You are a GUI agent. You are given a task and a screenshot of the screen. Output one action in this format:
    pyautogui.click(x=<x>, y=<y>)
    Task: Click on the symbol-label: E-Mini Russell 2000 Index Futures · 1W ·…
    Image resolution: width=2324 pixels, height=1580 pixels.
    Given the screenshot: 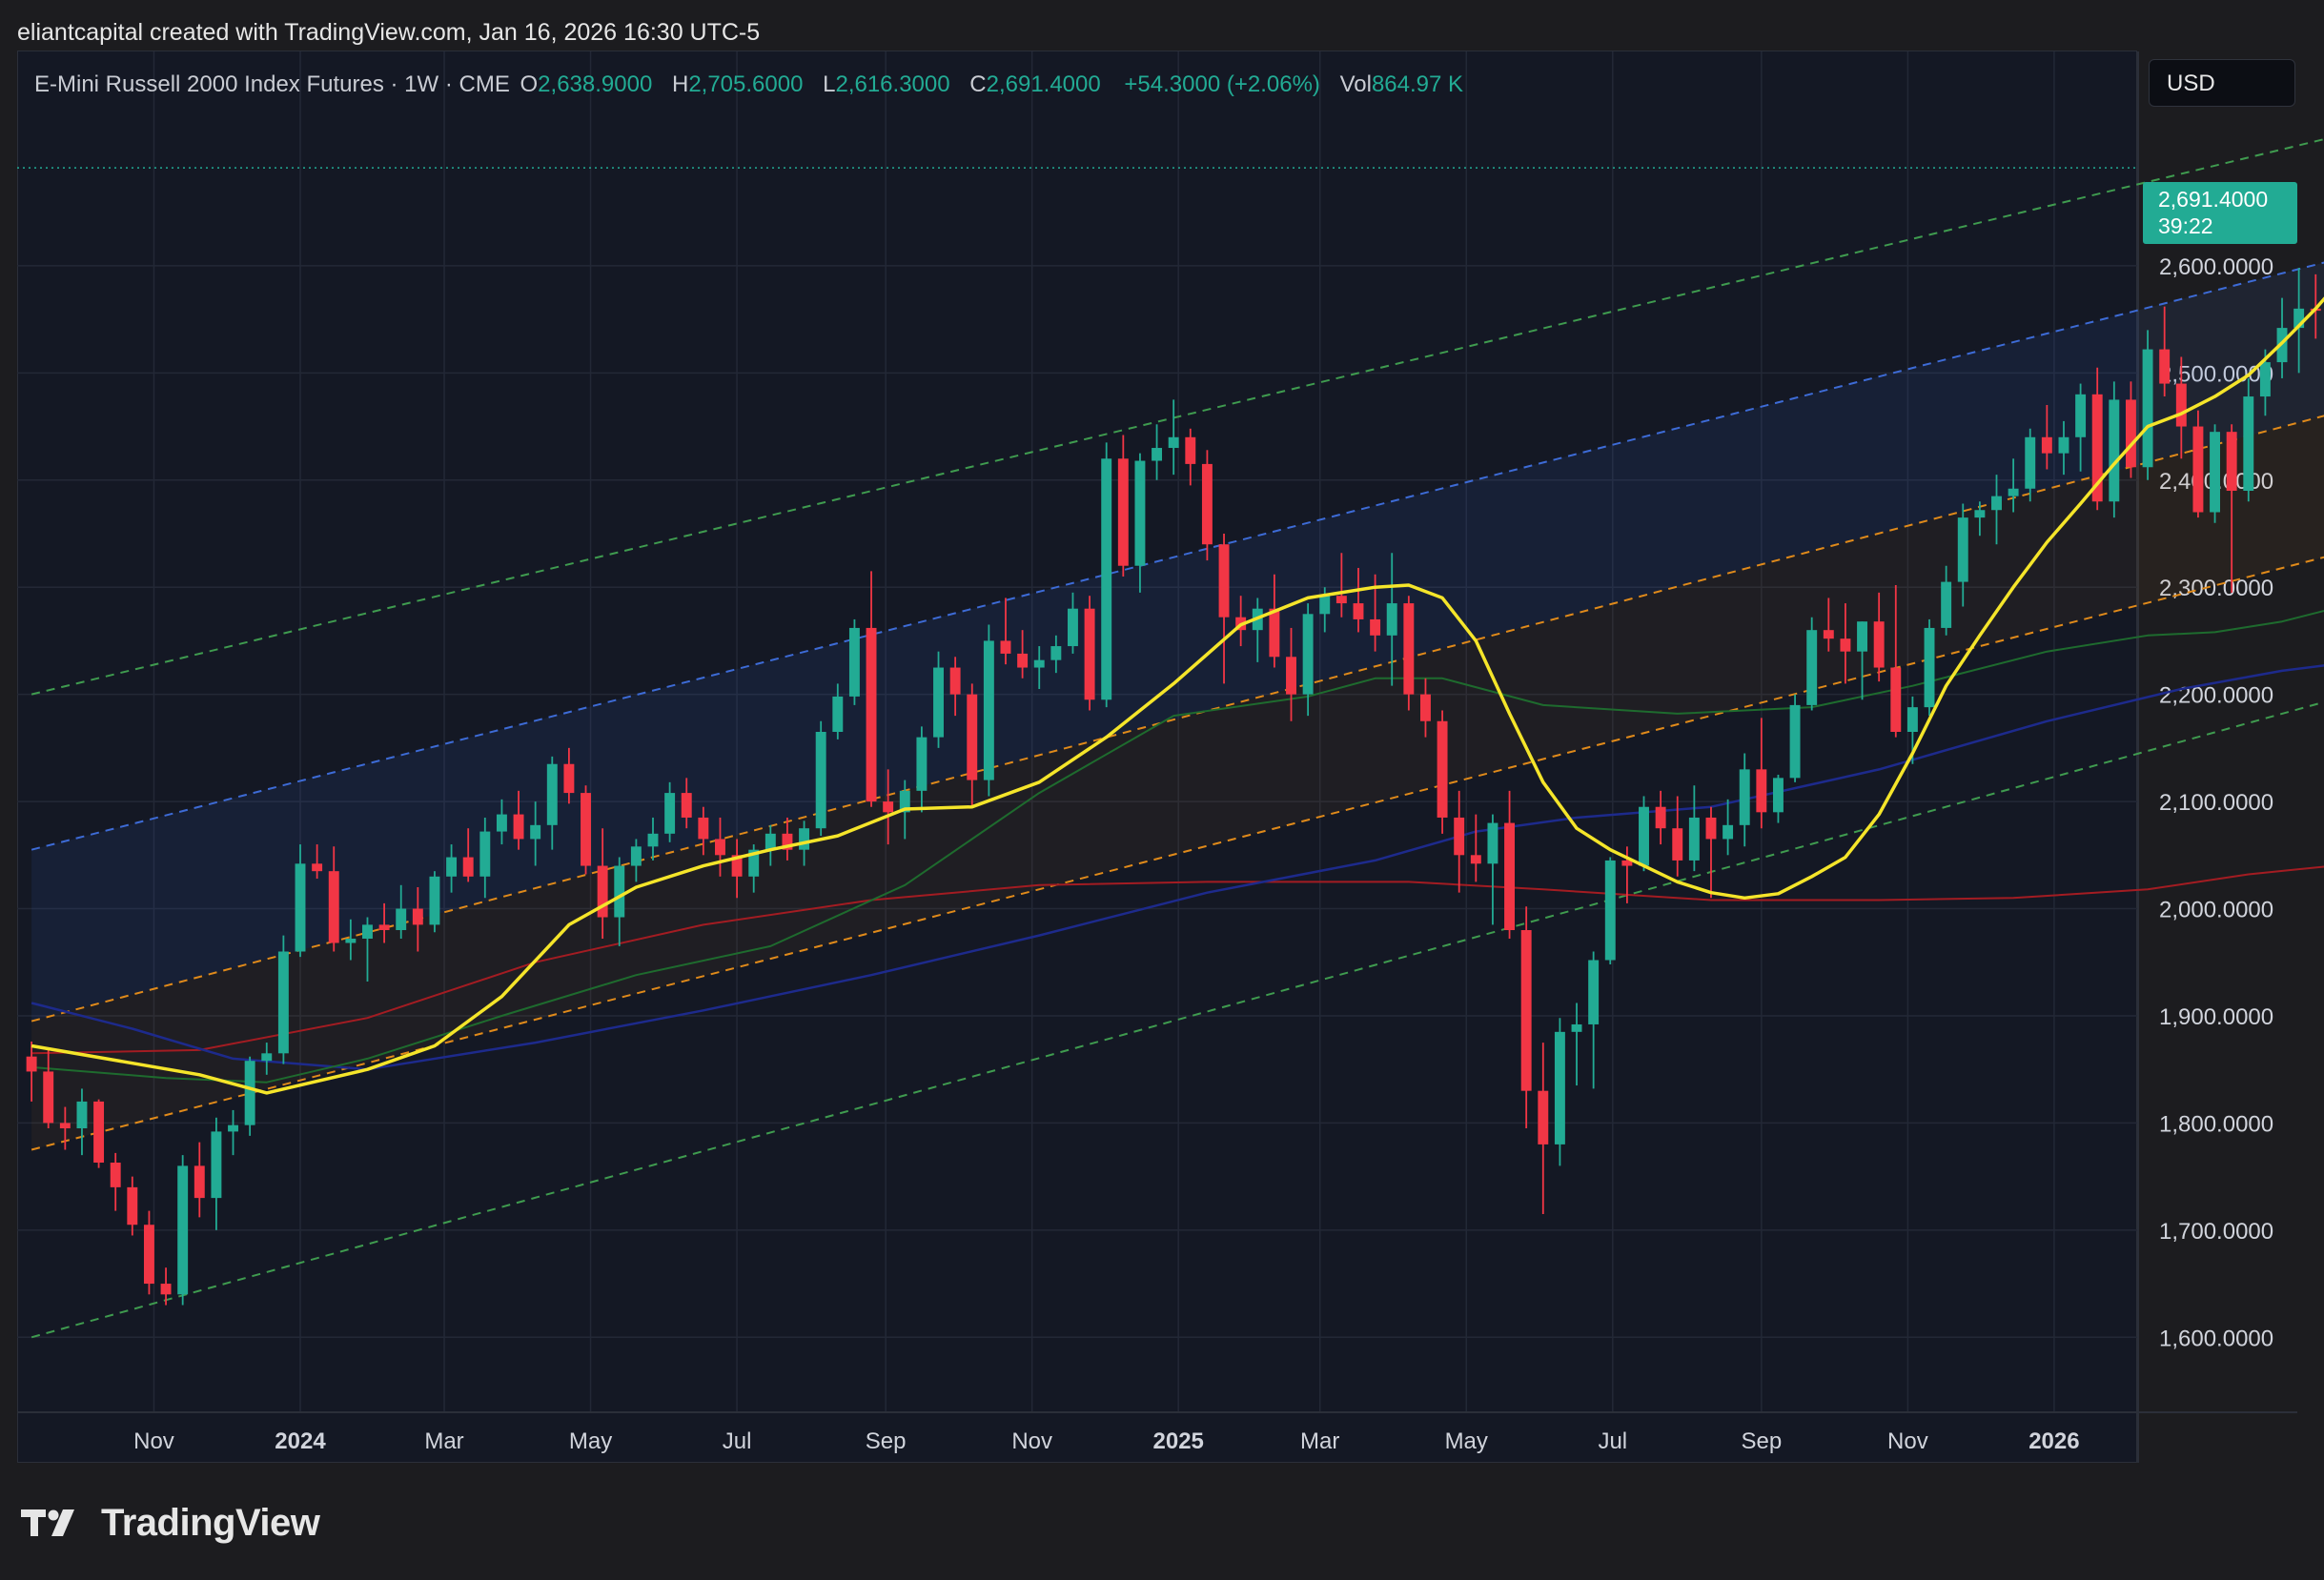 What is the action you would take?
    pyautogui.click(x=272, y=84)
    